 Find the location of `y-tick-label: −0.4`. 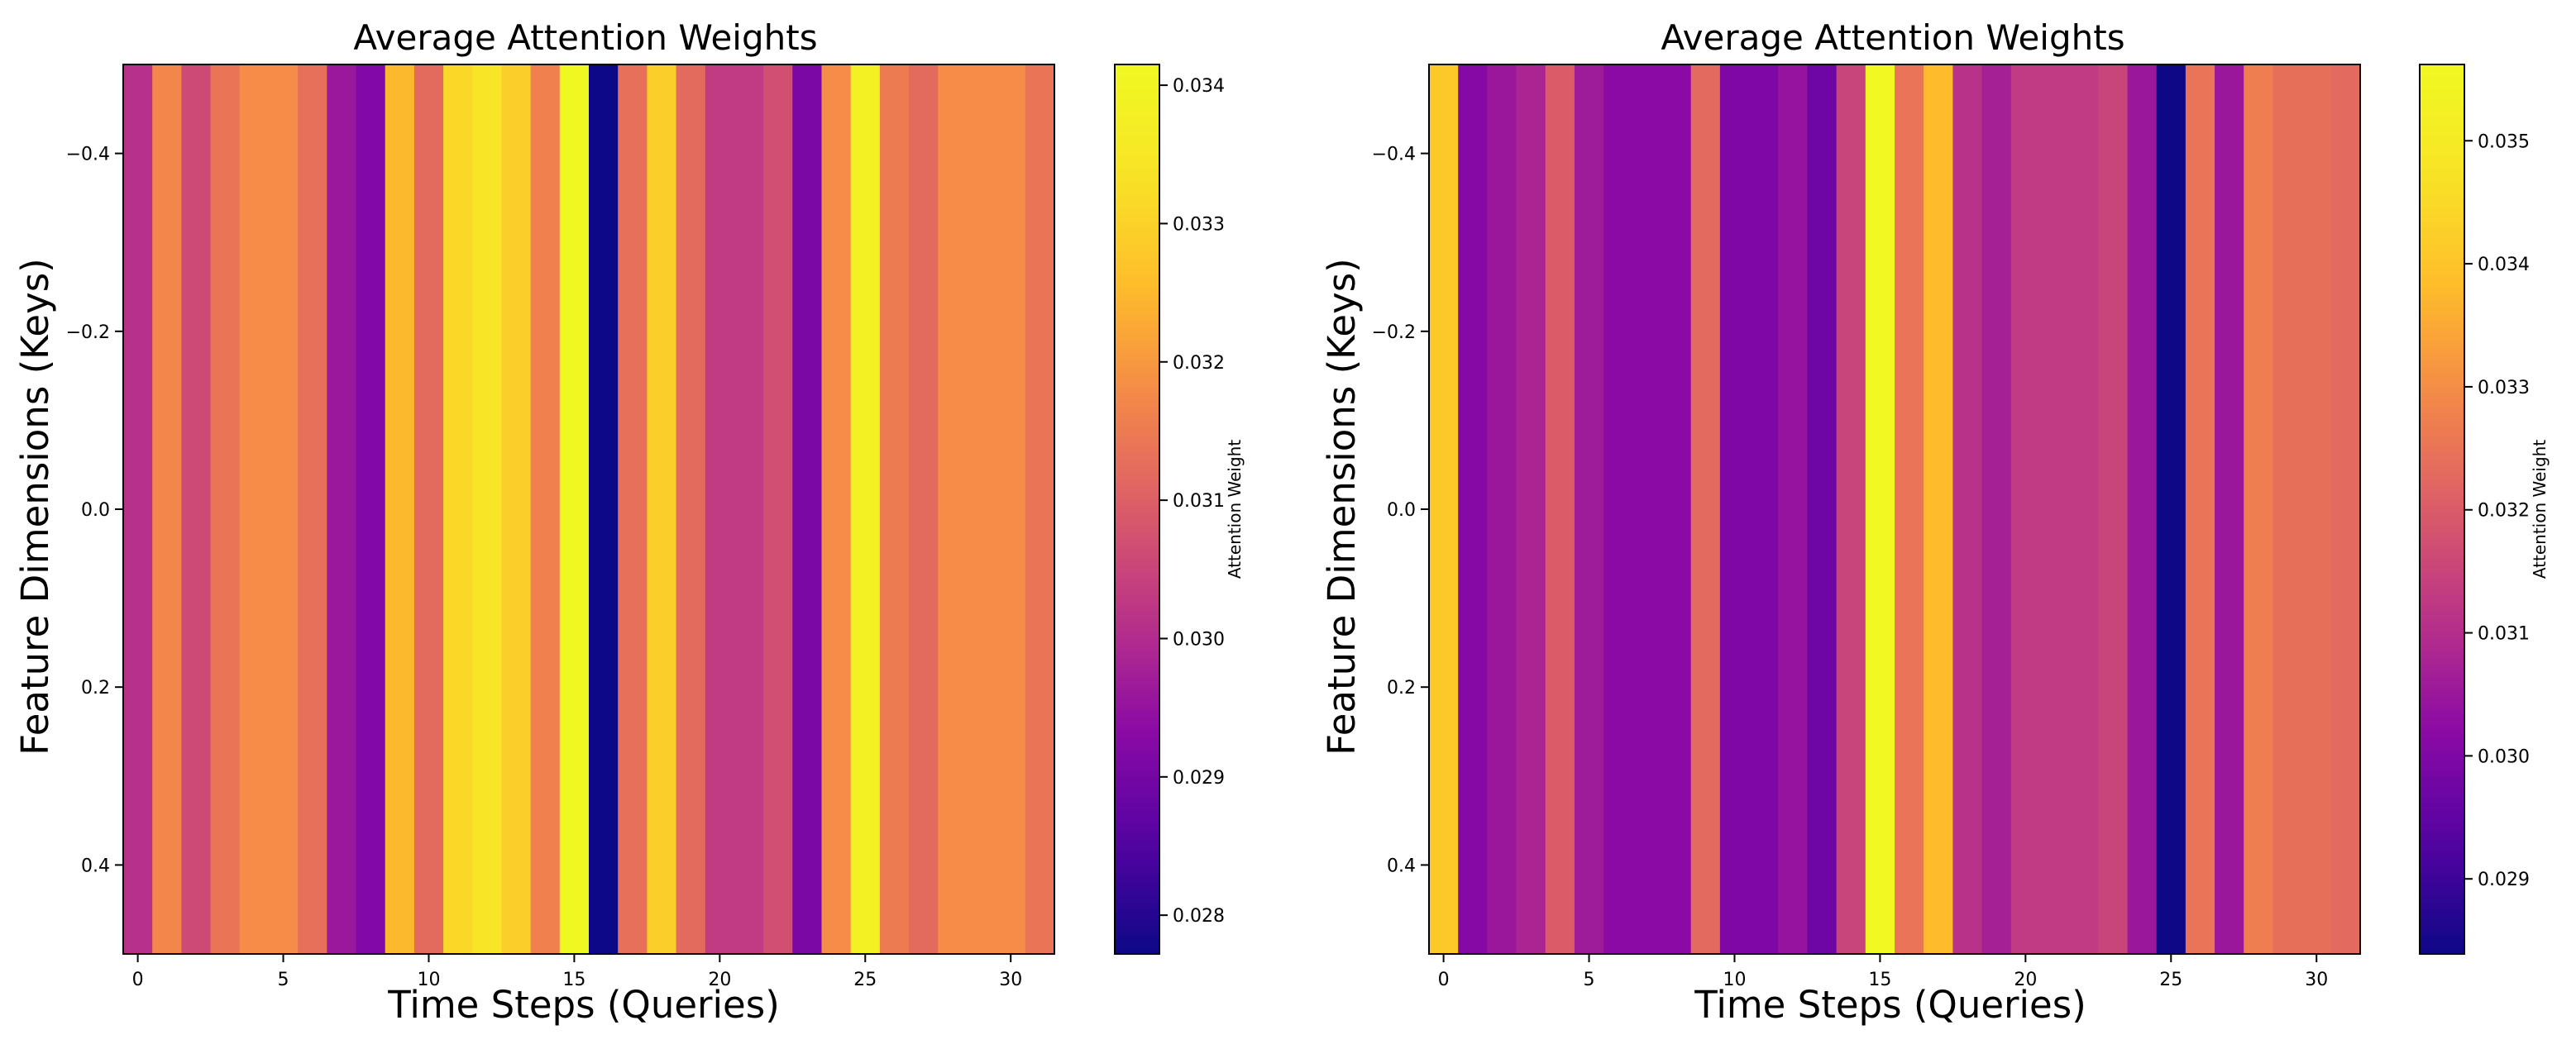

y-tick-label: −0.4 is located at coordinates (88, 155).